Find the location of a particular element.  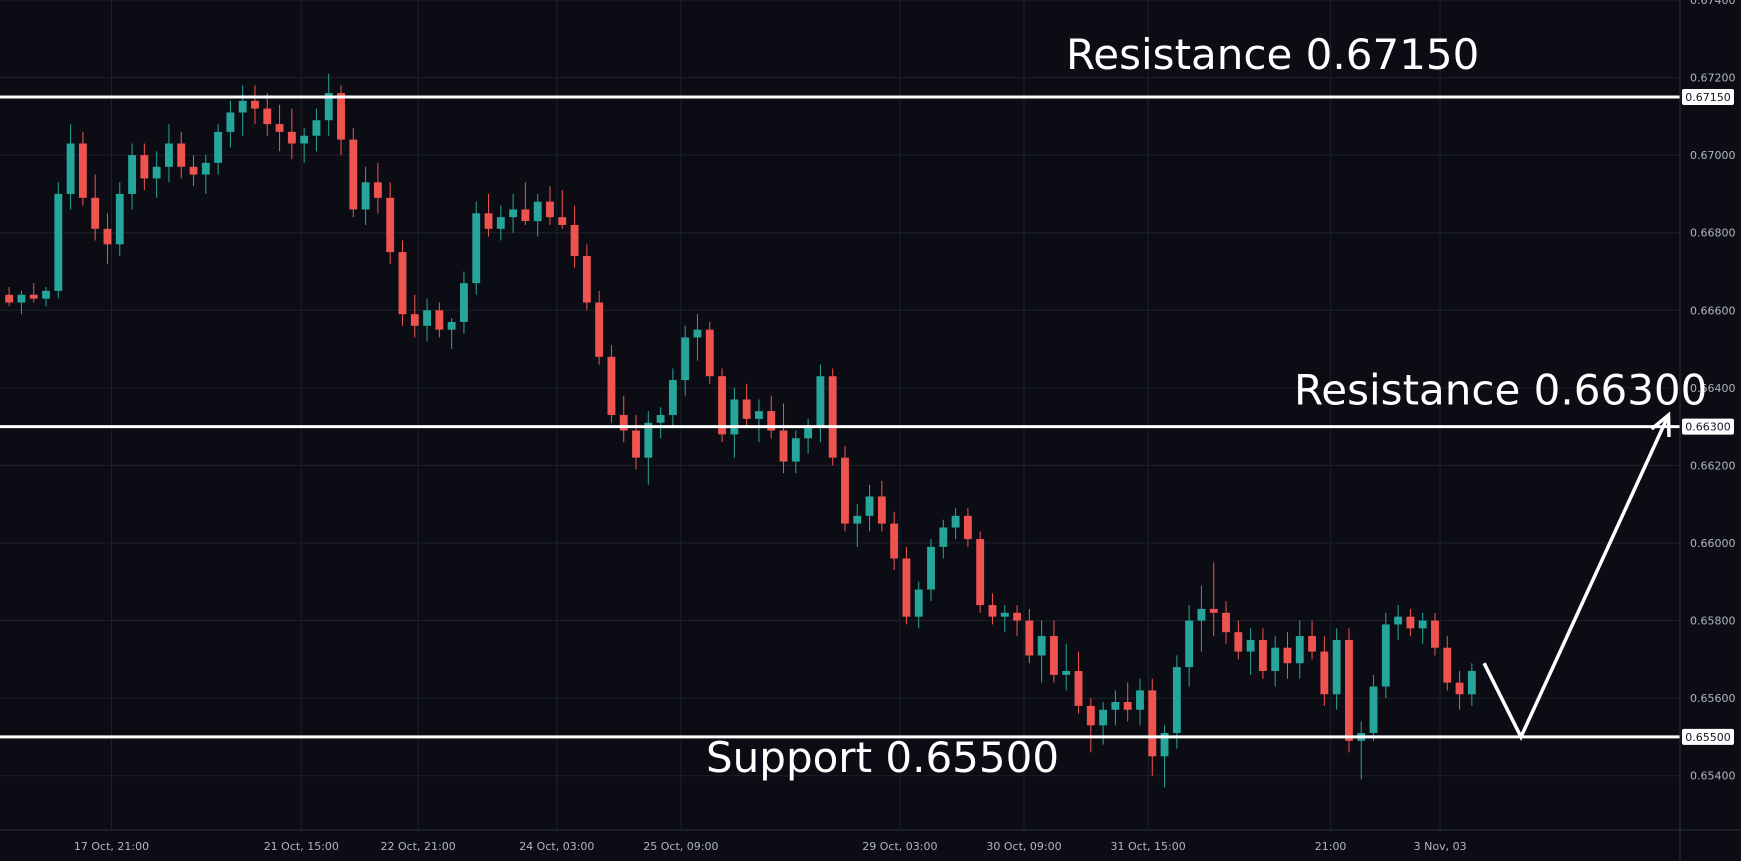

x-tick-label: 21:00 is located at coordinates (1331, 846).